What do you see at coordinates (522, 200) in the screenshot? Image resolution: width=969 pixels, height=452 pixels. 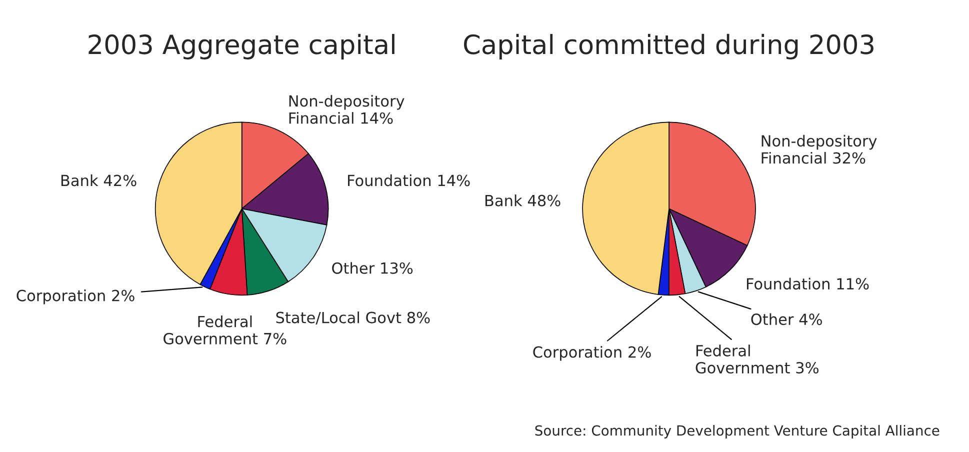 I see `slice-label: Bank 48%` at bounding box center [522, 200].